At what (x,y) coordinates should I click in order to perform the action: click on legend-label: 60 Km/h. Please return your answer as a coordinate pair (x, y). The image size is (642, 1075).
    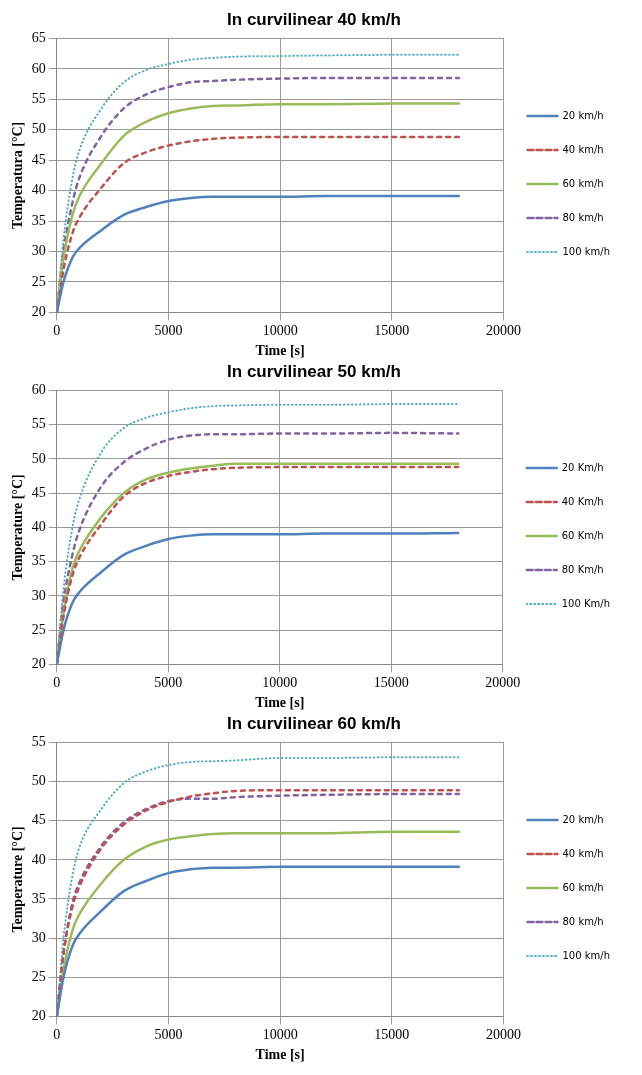
    Looking at the image, I should click on (582, 535).